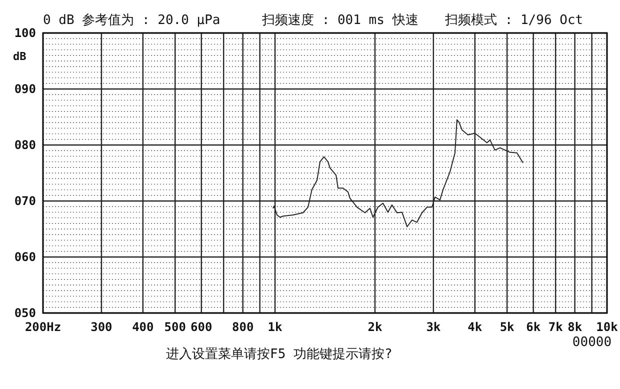  I want to click on x-tick-label: 5k, so click(508, 327).